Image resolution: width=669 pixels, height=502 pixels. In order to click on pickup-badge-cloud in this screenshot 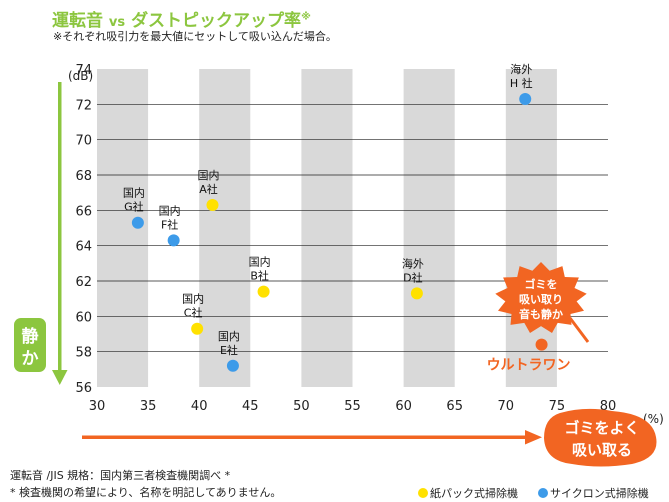, I will do `click(600, 437)`.